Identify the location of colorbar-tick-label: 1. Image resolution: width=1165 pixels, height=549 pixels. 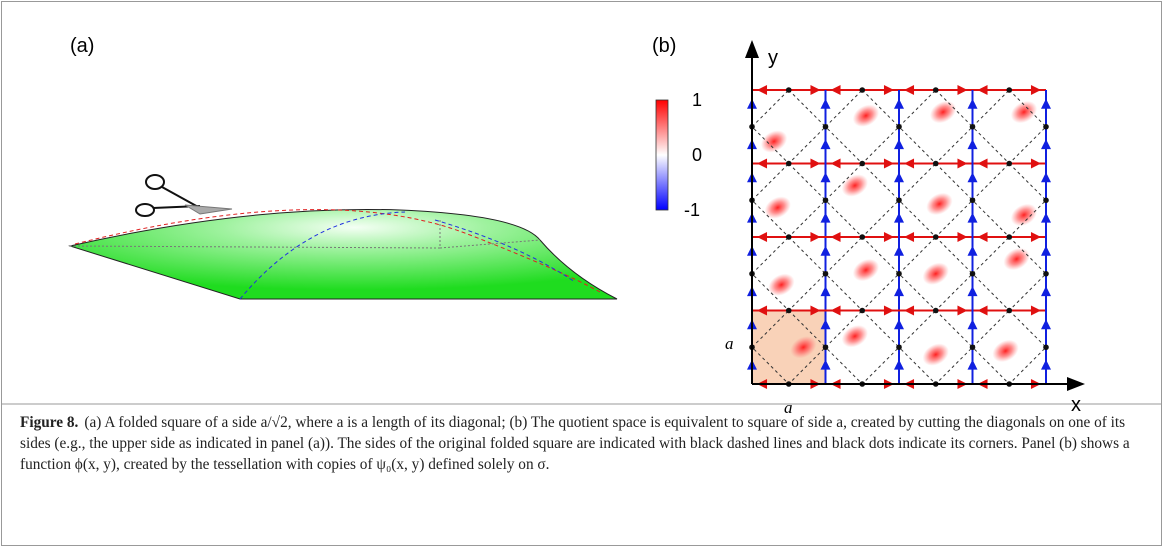
(697, 100).